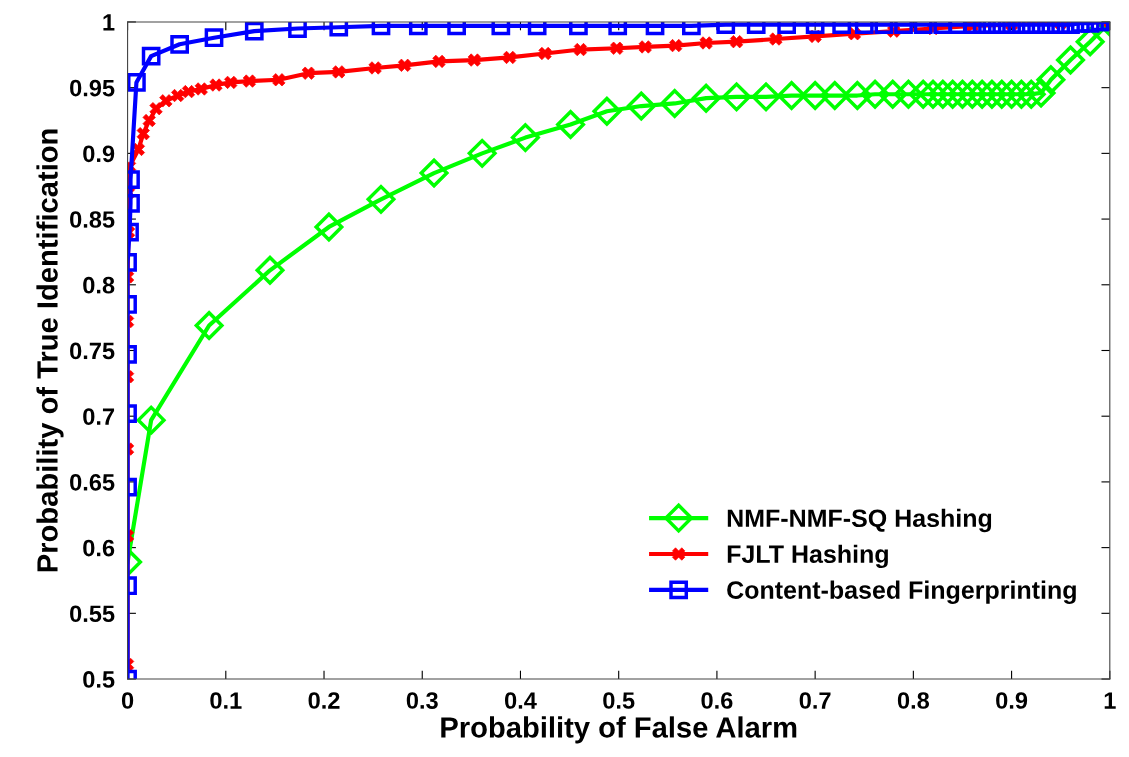 The height and width of the screenshot is (757, 1129). What do you see at coordinates (324, 700) in the screenshot?
I see `x-tick-label: 0.2` at bounding box center [324, 700].